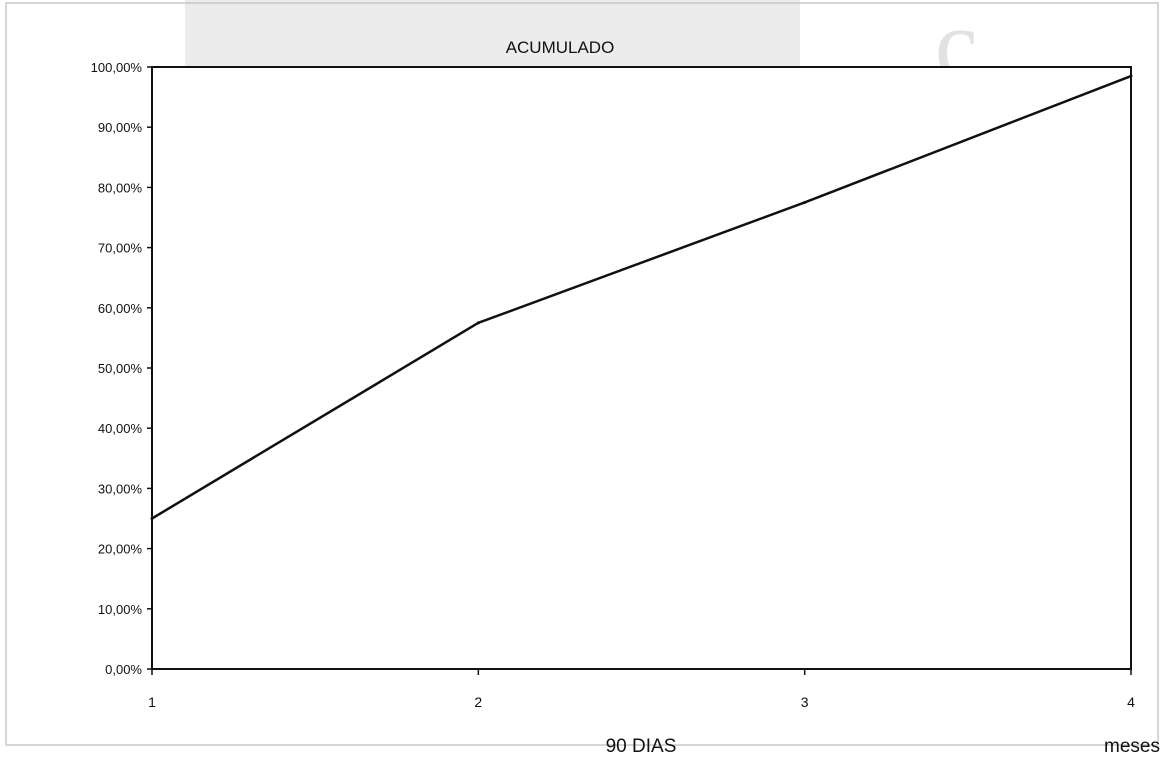  Describe the element at coordinates (641, 746) in the screenshot. I see `x-axis-label: 90 DIAS` at that location.